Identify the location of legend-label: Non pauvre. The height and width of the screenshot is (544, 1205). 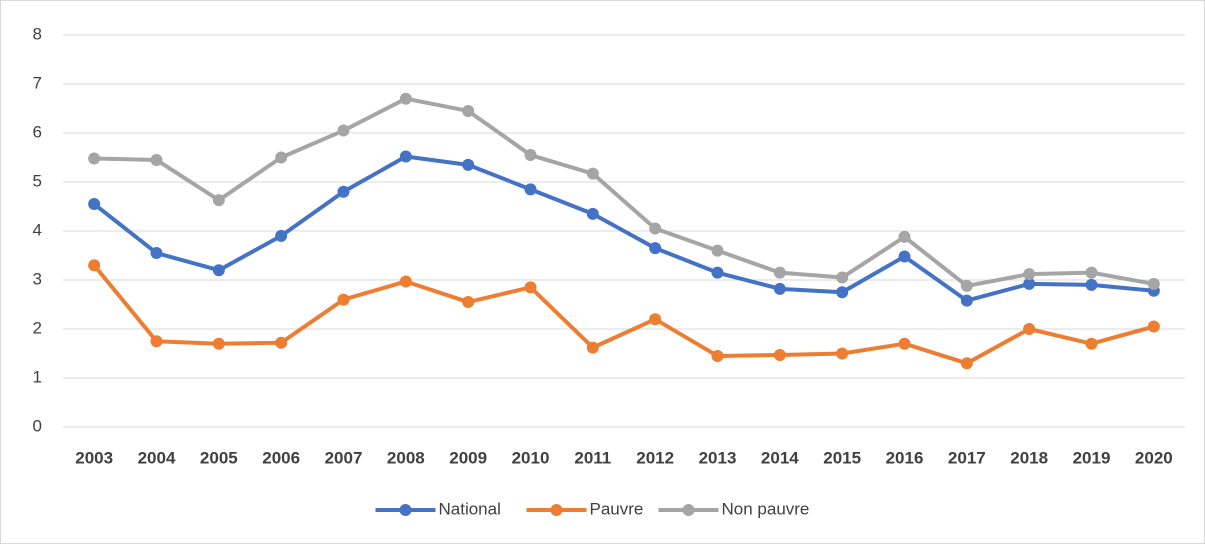
(766, 508).